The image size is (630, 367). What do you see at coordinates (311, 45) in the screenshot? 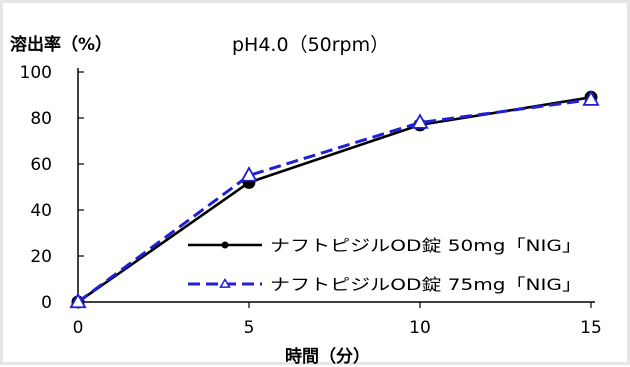
I see `chart-title: pH4.0（50rpm）` at bounding box center [311, 45].